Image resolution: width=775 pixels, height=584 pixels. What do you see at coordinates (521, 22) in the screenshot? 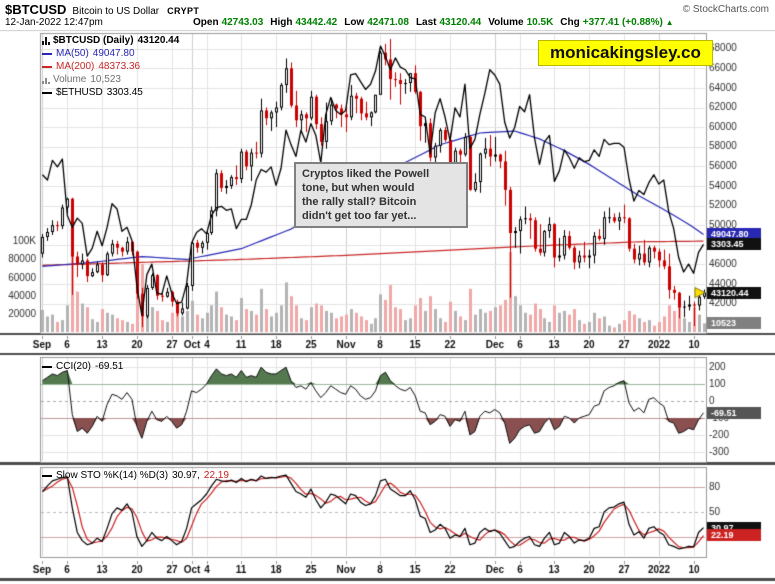
I see `quote-volume: Volume 10.5K` at bounding box center [521, 22].